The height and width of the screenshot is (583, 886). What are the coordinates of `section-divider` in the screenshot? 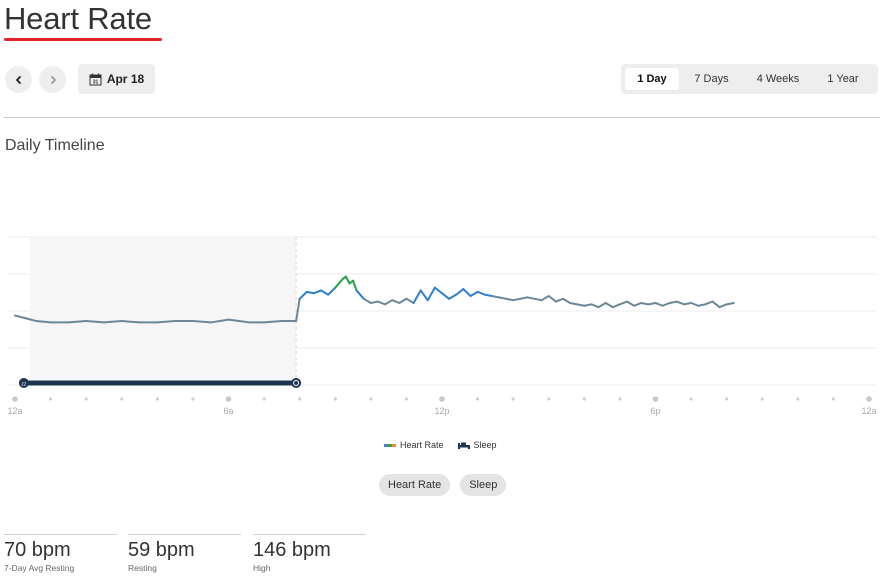 It's located at (442, 117).